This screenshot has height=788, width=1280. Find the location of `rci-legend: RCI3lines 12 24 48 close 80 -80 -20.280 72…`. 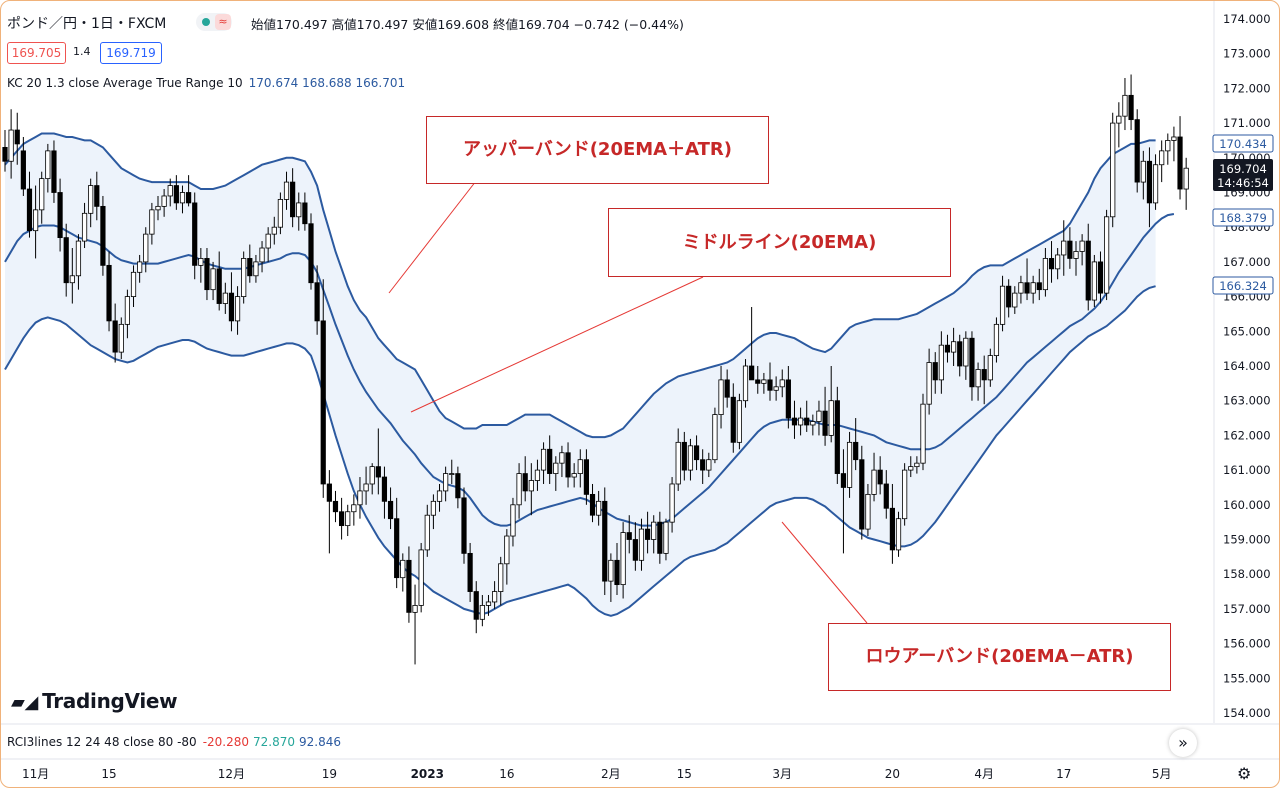

rci-legend: RCI3lines 12 24 48 close 80 -80 -20.280 72… is located at coordinates (174, 742).